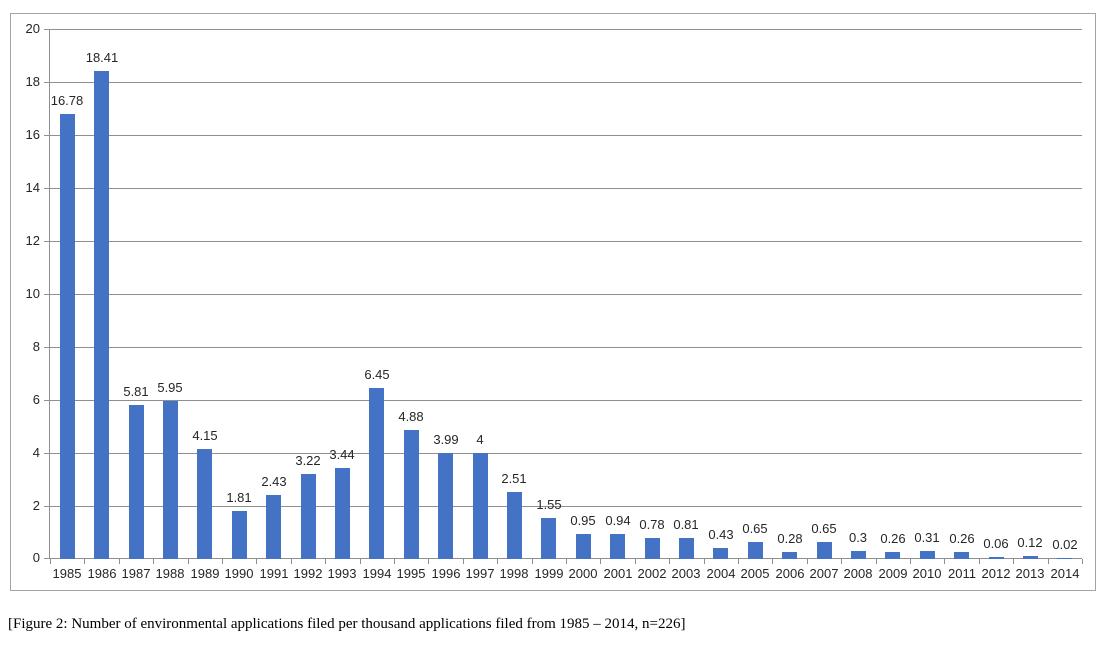  Describe the element at coordinates (1030, 557) in the screenshot. I see `bar-2013` at that location.